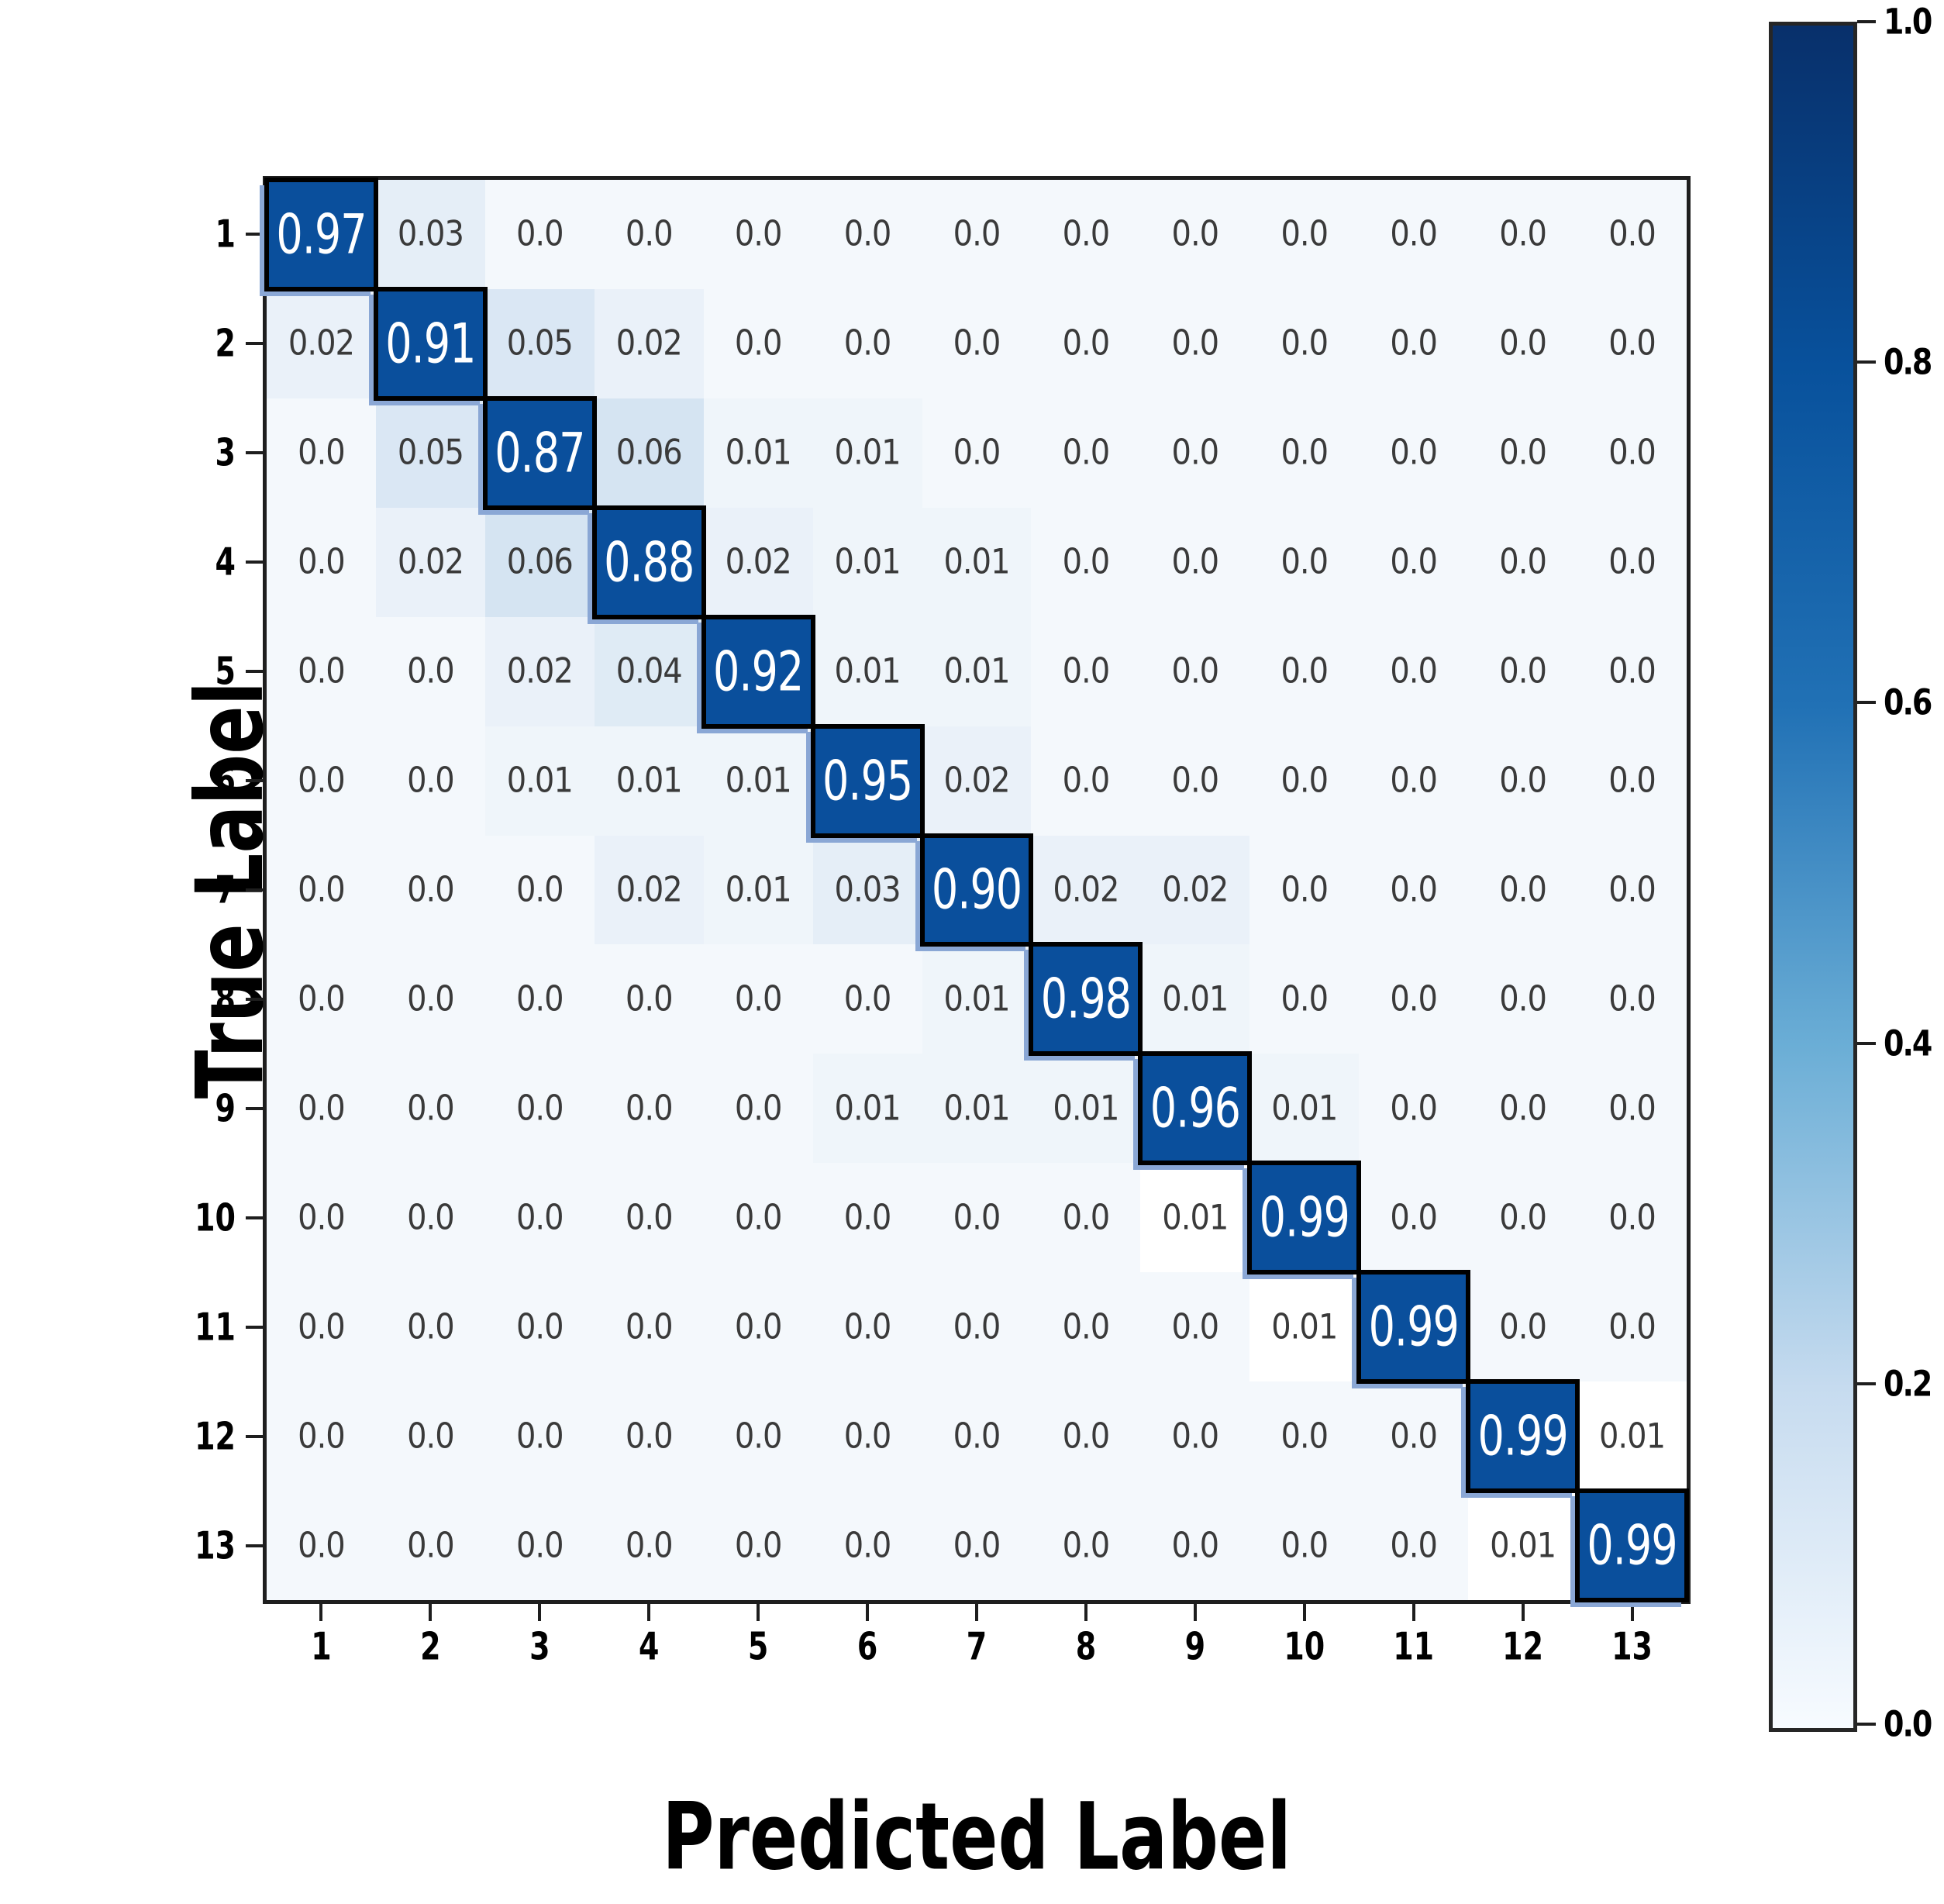 Image resolution: width=1944 pixels, height=1904 pixels. What do you see at coordinates (215, 1436) in the screenshot?
I see `y-tick-label: 12` at bounding box center [215, 1436].